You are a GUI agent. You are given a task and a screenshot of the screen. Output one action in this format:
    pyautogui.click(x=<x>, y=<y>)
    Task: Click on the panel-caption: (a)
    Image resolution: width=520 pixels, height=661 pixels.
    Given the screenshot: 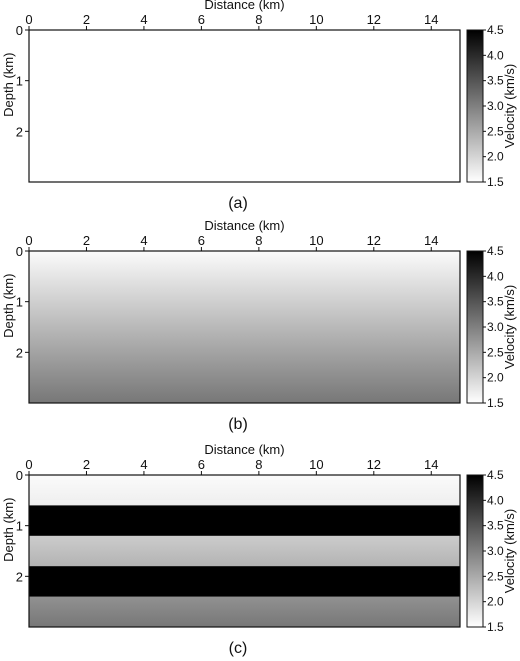 What is the action you would take?
    pyautogui.click(x=238, y=203)
    